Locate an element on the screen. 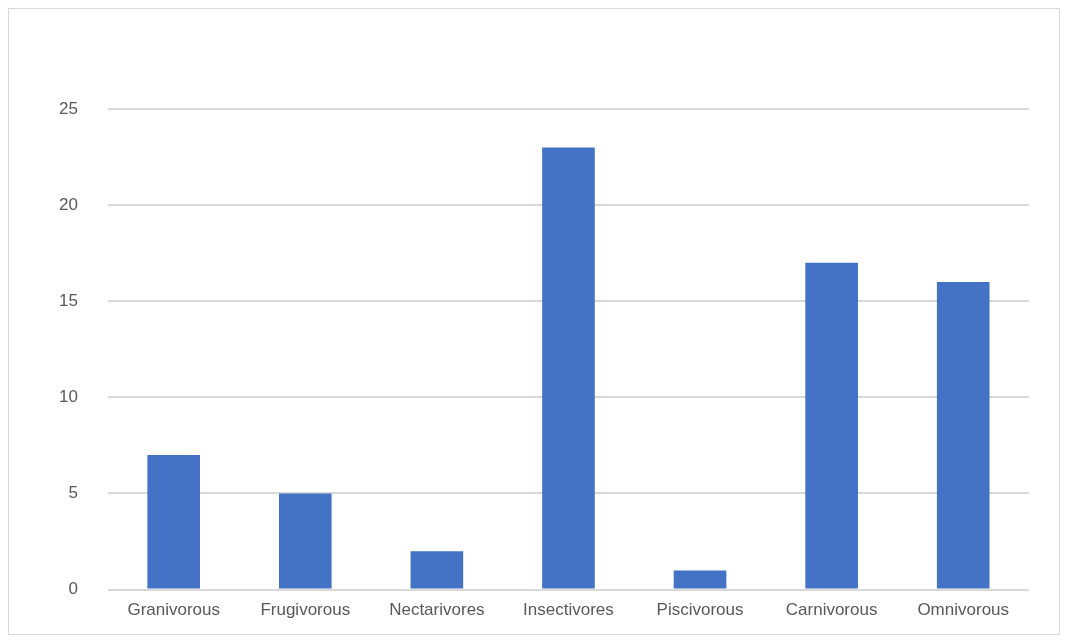 The height and width of the screenshot is (643, 1069). x-tick-label: Frugivorous is located at coordinates (305, 610).